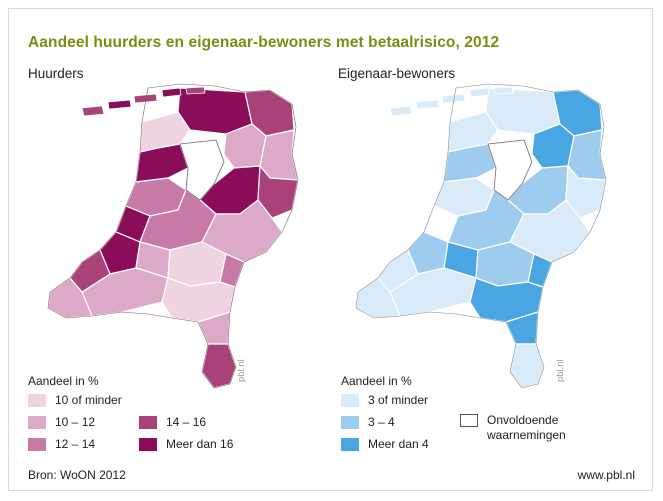  I want to click on legend-item-right-1: 3 of minder, so click(384, 400).